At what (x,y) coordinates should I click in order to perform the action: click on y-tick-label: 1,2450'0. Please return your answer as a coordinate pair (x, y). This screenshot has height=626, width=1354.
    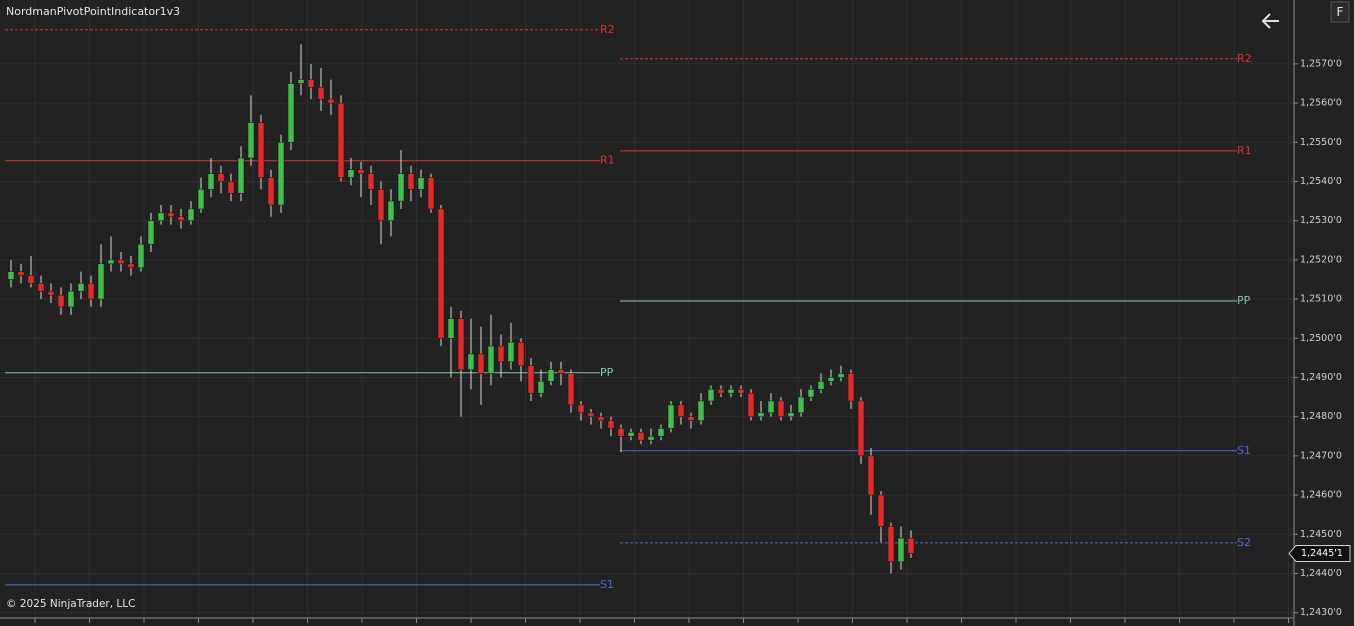
    Looking at the image, I should click on (1321, 534).